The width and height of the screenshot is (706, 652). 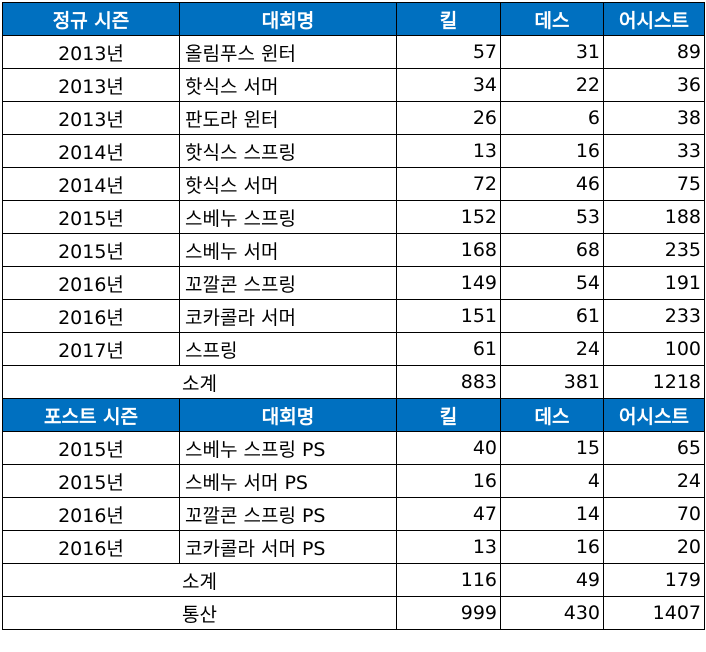 What do you see at coordinates (552, 85) in the screenshot?
I see `deaths-cell: 22` at bounding box center [552, 85].